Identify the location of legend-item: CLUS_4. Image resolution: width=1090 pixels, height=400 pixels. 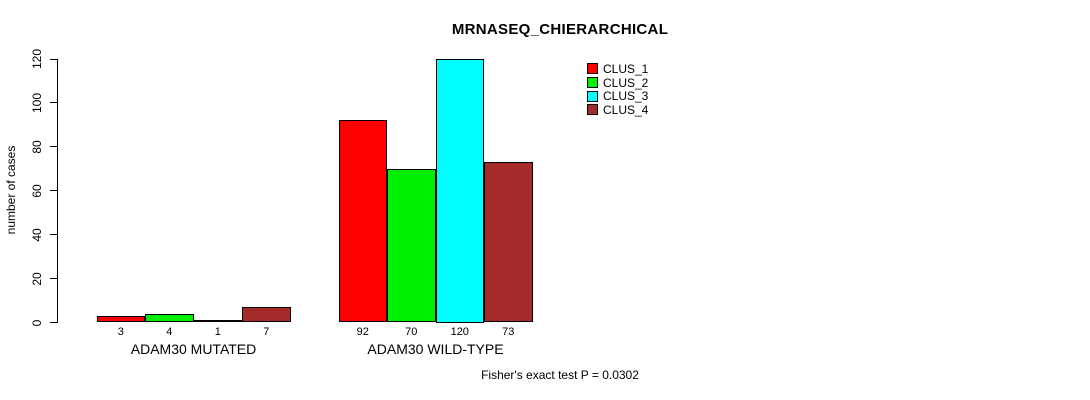
(617, 110).